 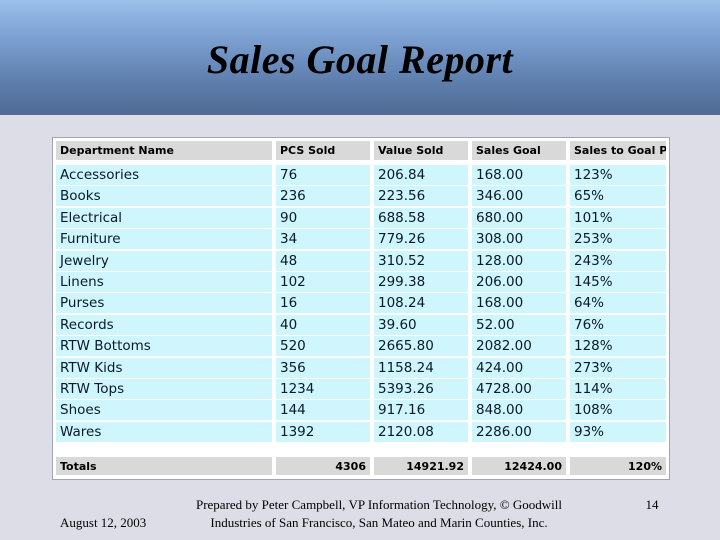 I want to click on table-cell: Accessories, so click(x=164, y=175).